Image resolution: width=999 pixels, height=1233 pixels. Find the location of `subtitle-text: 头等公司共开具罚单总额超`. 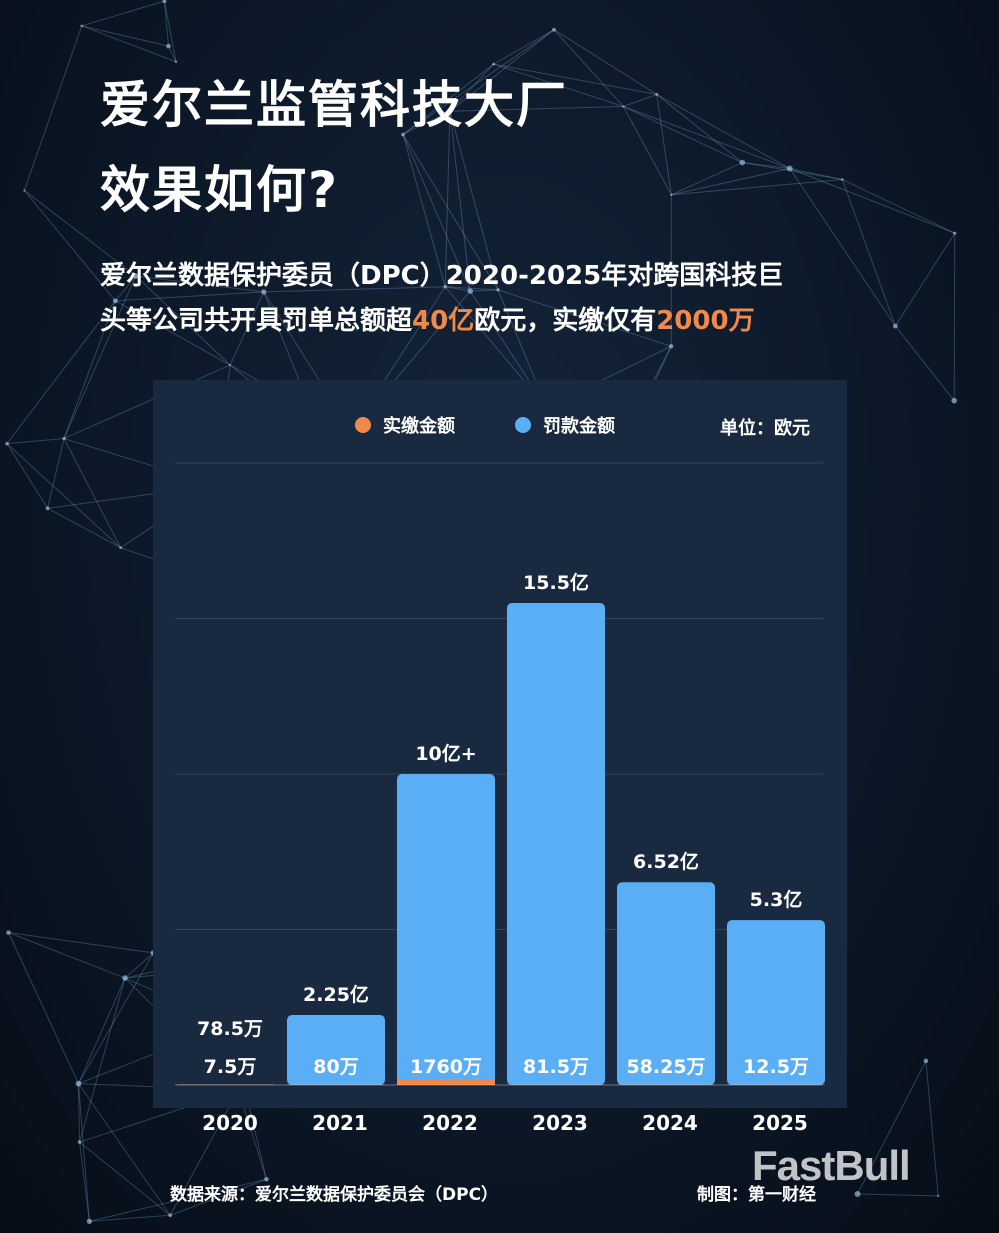

subtitle-text: 头等公司共开具罚单总额超 is located at coordinates (256, 321).